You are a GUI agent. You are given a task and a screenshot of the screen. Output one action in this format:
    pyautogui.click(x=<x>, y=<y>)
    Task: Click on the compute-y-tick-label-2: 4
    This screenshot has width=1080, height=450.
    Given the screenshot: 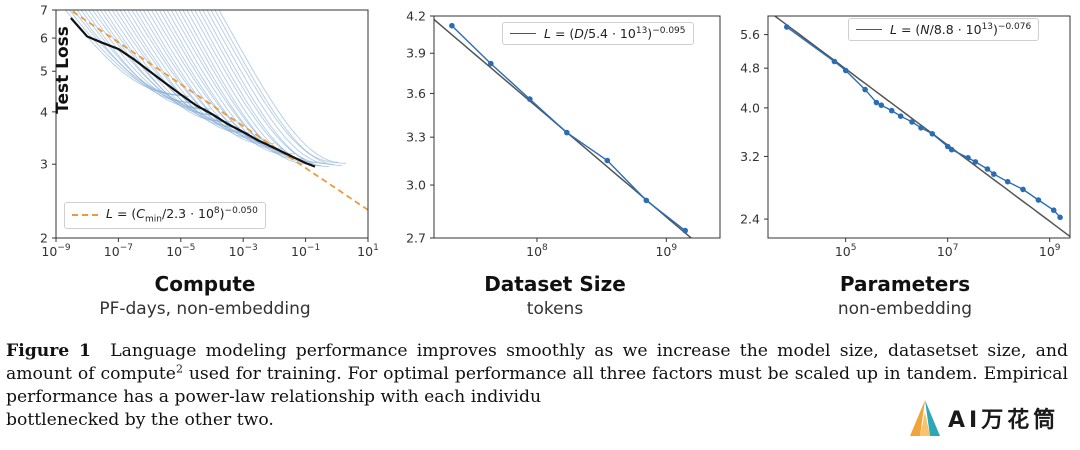 What is the action you would take?
    pyautogui.click(x=44, y=111)
    